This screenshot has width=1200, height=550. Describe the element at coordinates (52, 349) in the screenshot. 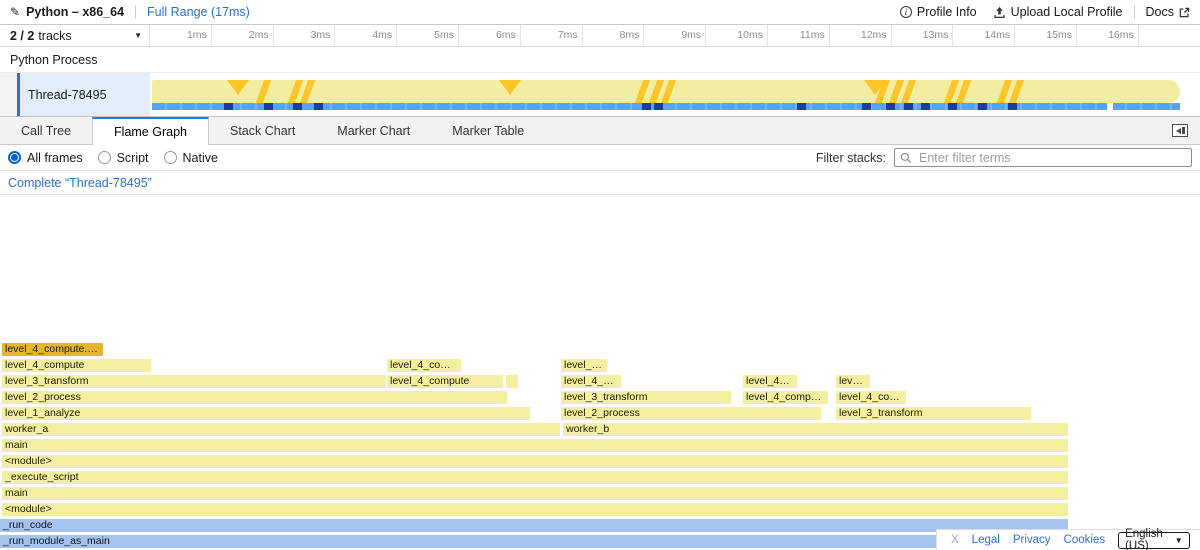

I see `flame-box: level_4_compute.<locals>` at that location.